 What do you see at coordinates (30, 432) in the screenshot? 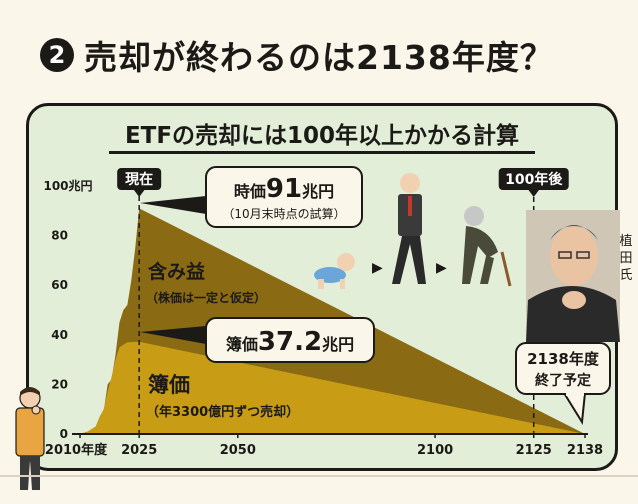
I see `thinker-body-icon` at bounding box center [30, 432].